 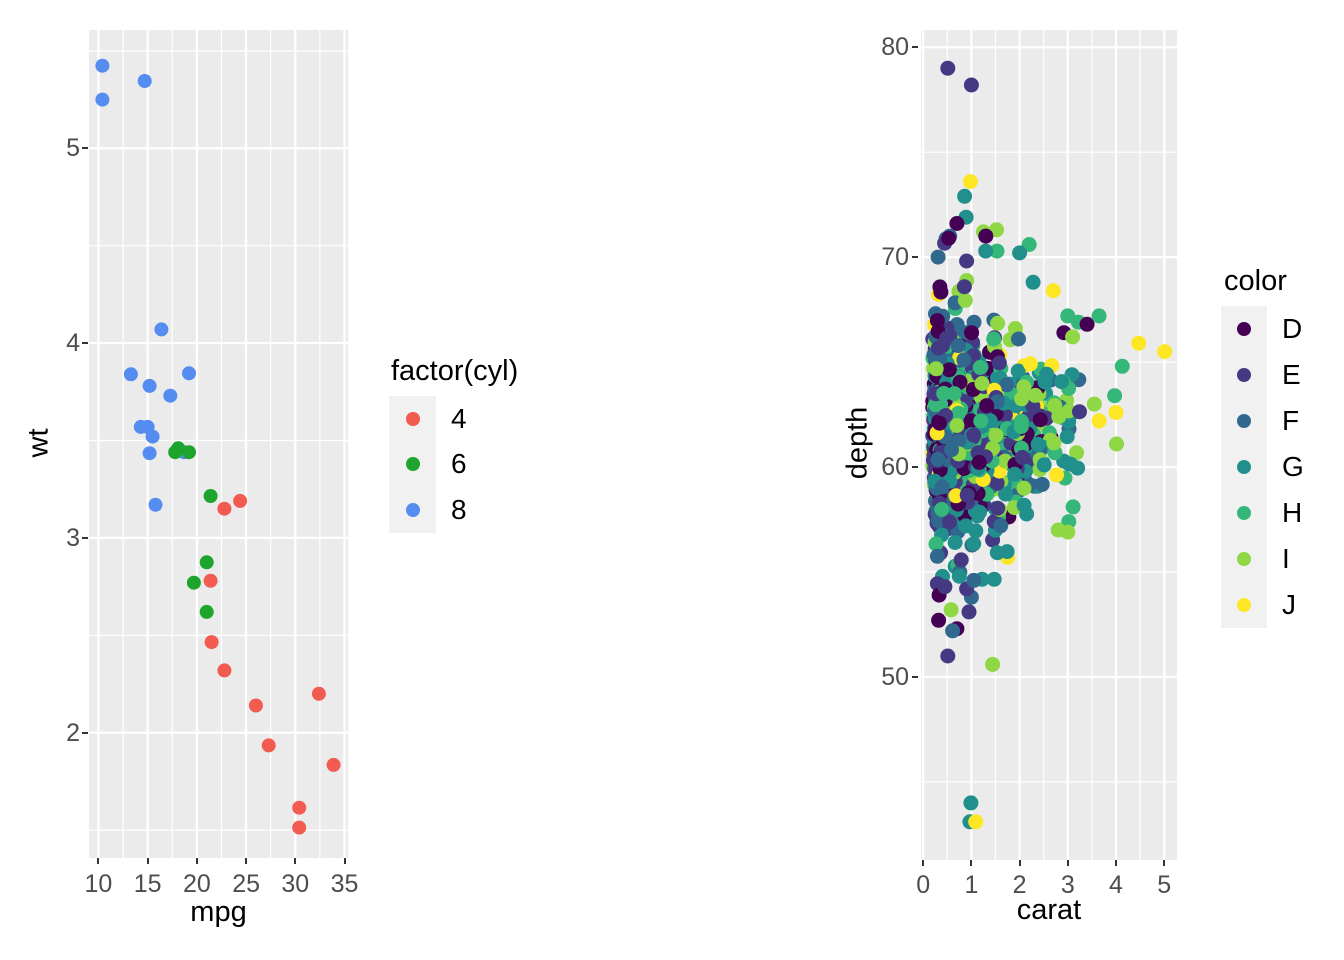 What do you see at coordinates (1291, 420) in the screenshot?
I see `legend-item-label: F` at bounding box center [1291, 420].